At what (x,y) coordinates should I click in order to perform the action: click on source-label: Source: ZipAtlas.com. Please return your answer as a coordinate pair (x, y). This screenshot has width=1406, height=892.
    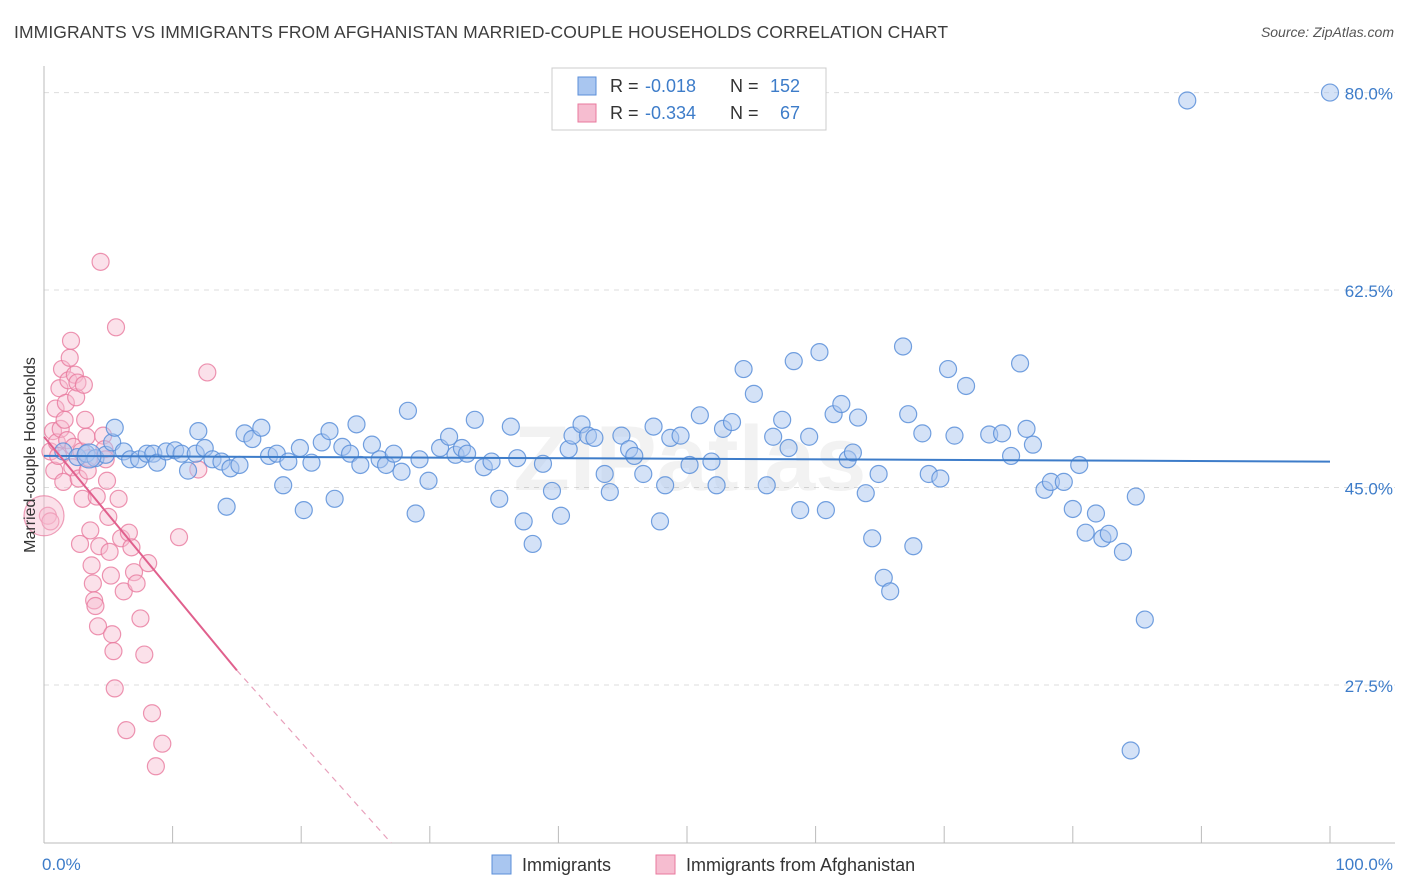
    Looking at the image, I should click on (1327, 32).